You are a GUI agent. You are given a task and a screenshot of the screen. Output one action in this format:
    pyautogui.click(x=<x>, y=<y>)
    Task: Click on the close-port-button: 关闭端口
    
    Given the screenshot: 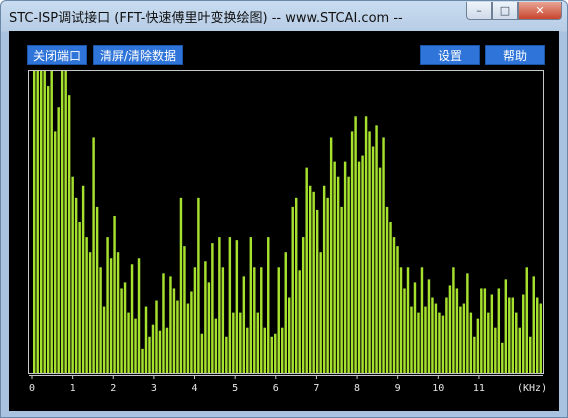 What is the action you would take?
    pyautogui.click(x=57, y=55)
    